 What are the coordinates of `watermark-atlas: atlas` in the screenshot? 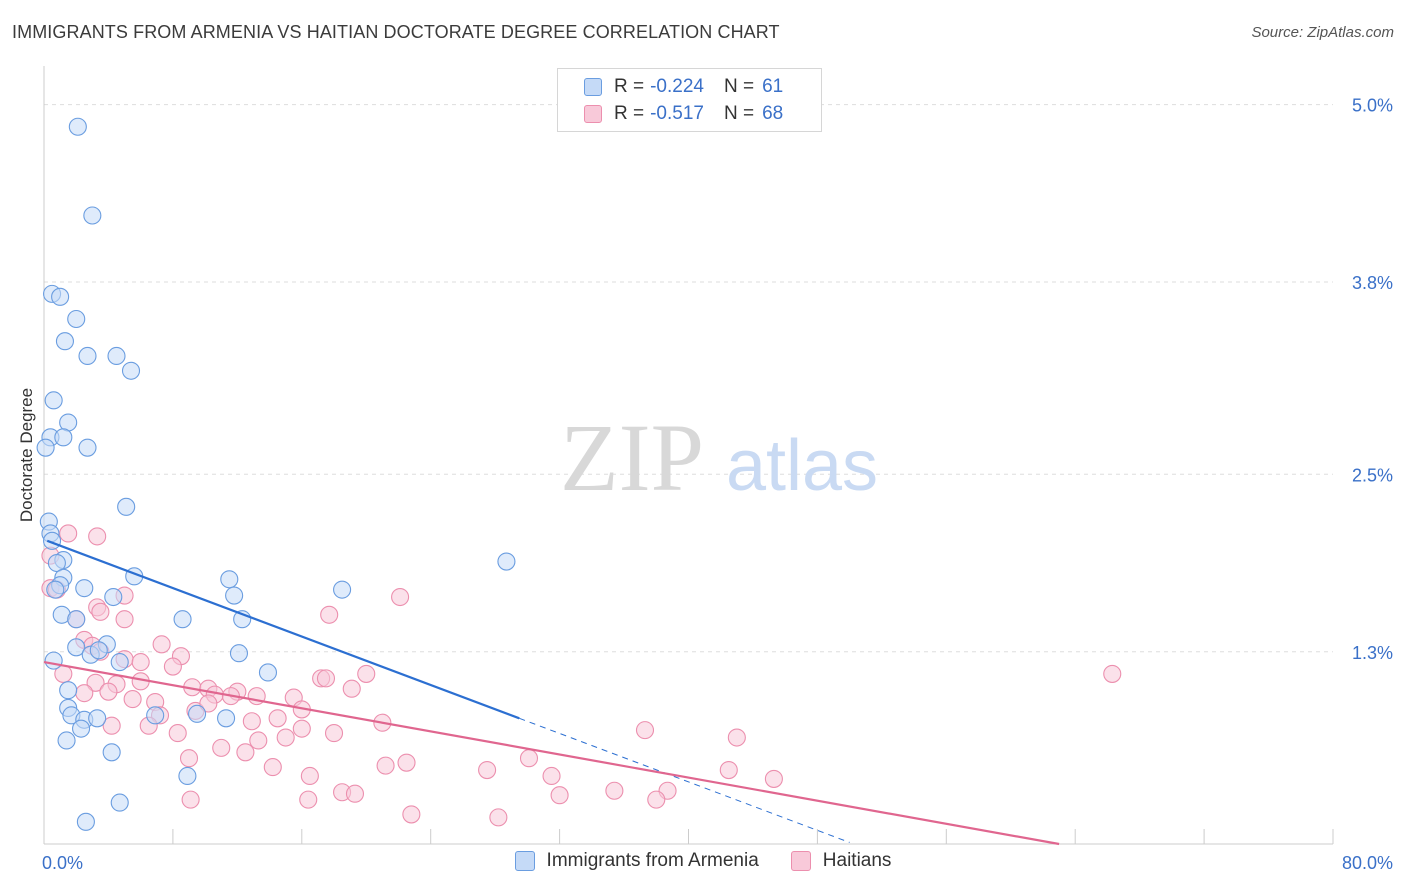 It's located at (802, 466).